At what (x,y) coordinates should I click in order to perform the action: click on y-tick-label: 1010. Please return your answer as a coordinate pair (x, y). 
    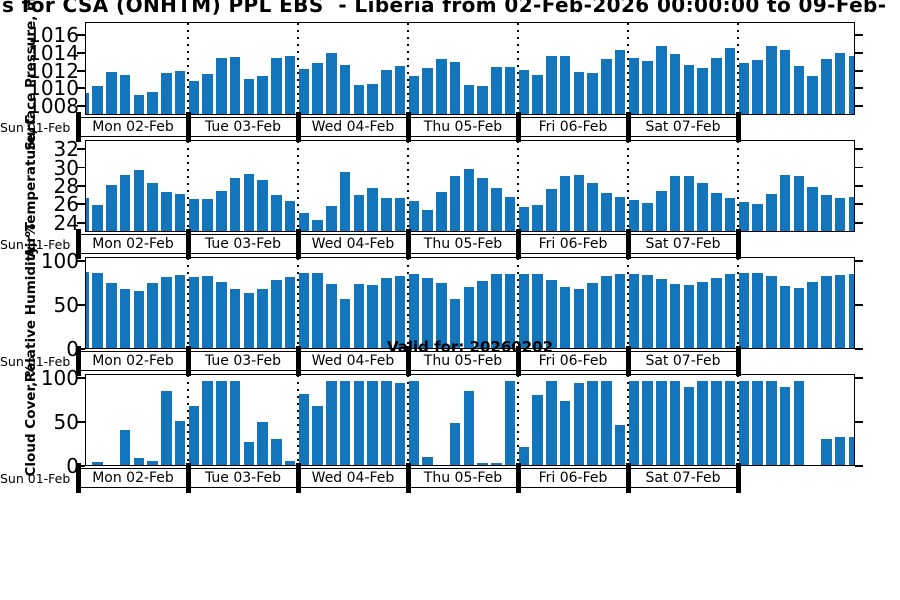
    Looking at the image, I should click on (53, 88).